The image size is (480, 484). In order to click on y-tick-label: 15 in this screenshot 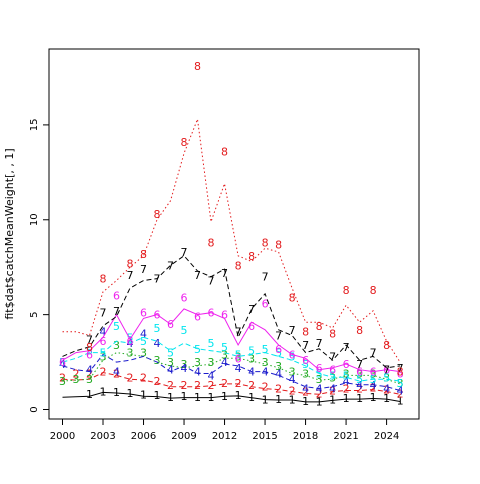, I will do `click(34, 125)`.